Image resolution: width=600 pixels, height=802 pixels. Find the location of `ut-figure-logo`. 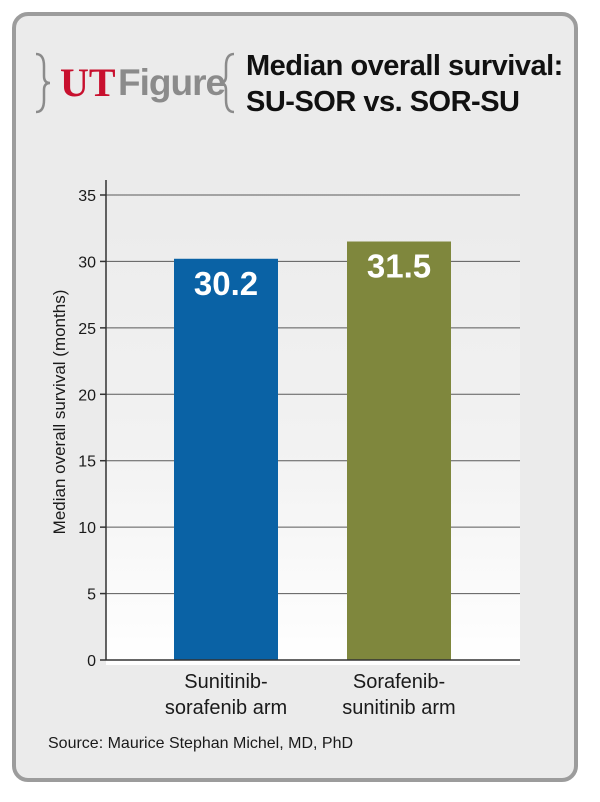

ut-figure-logo is located at coordinates (134, 83).